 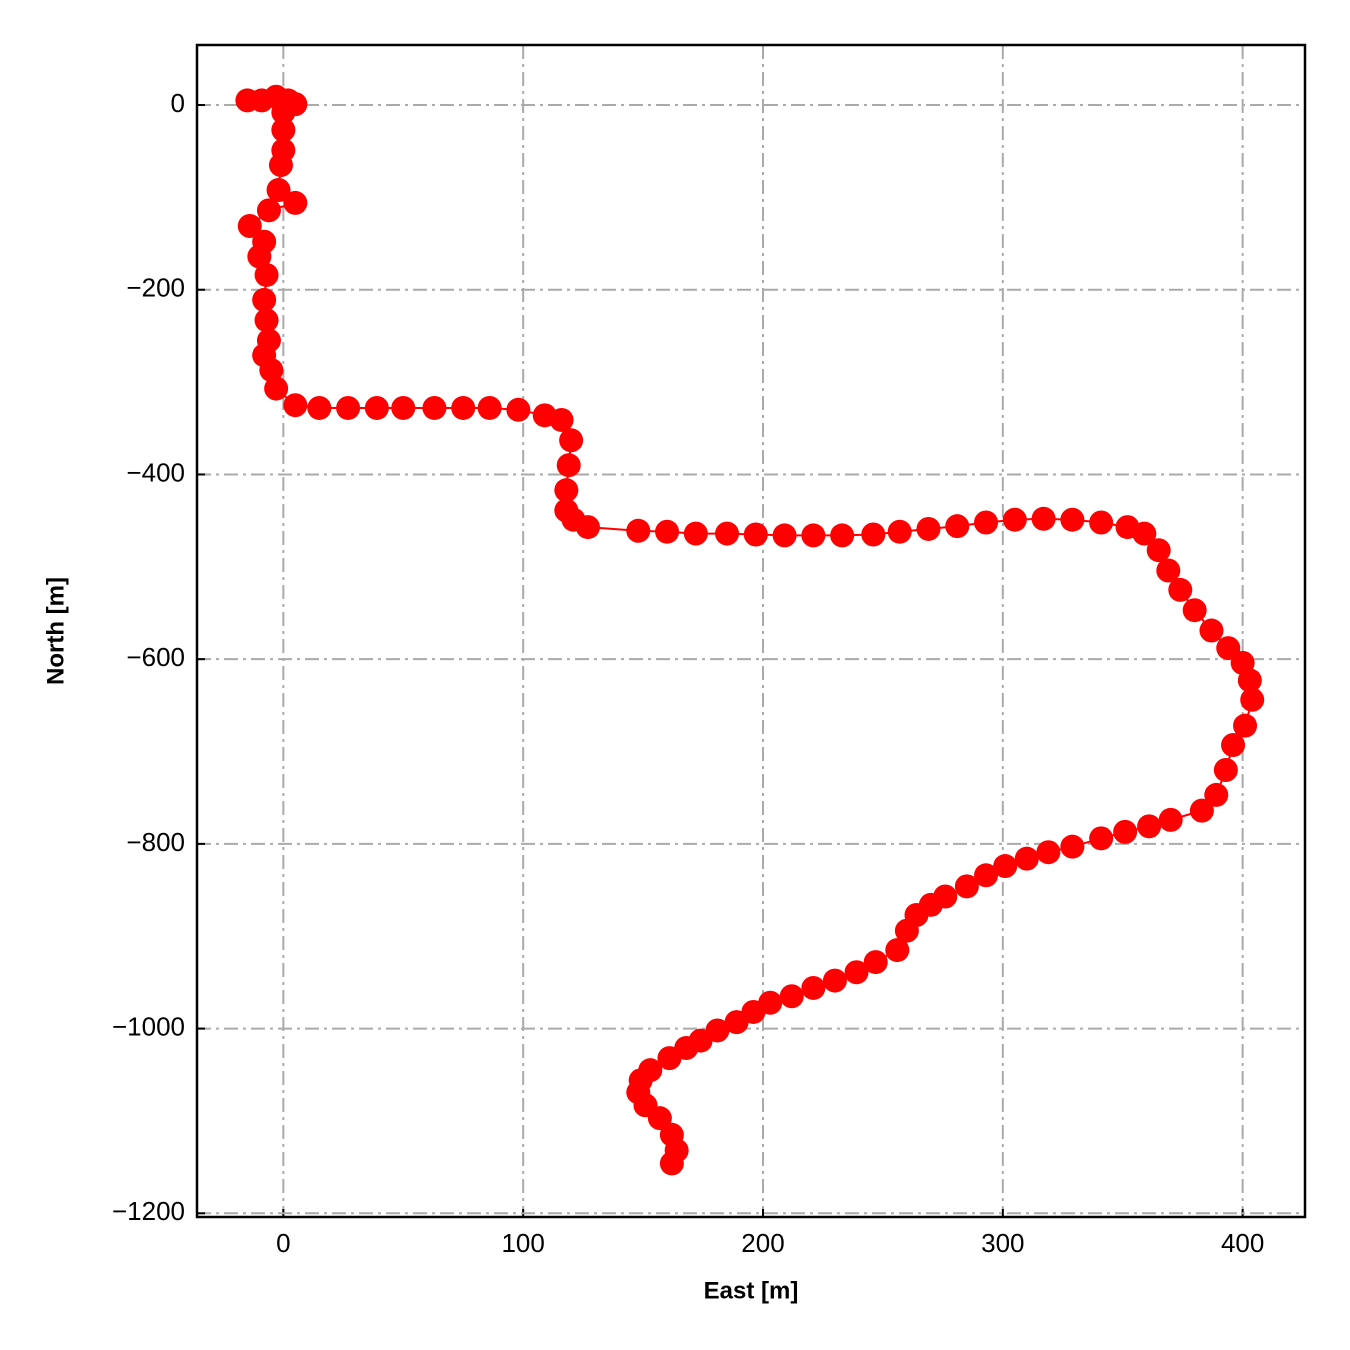 What do you see at coordinates (1002, 1243) in the screenshot?
I see `x-tick-label: 300` at bounding box center [1002, 1243].